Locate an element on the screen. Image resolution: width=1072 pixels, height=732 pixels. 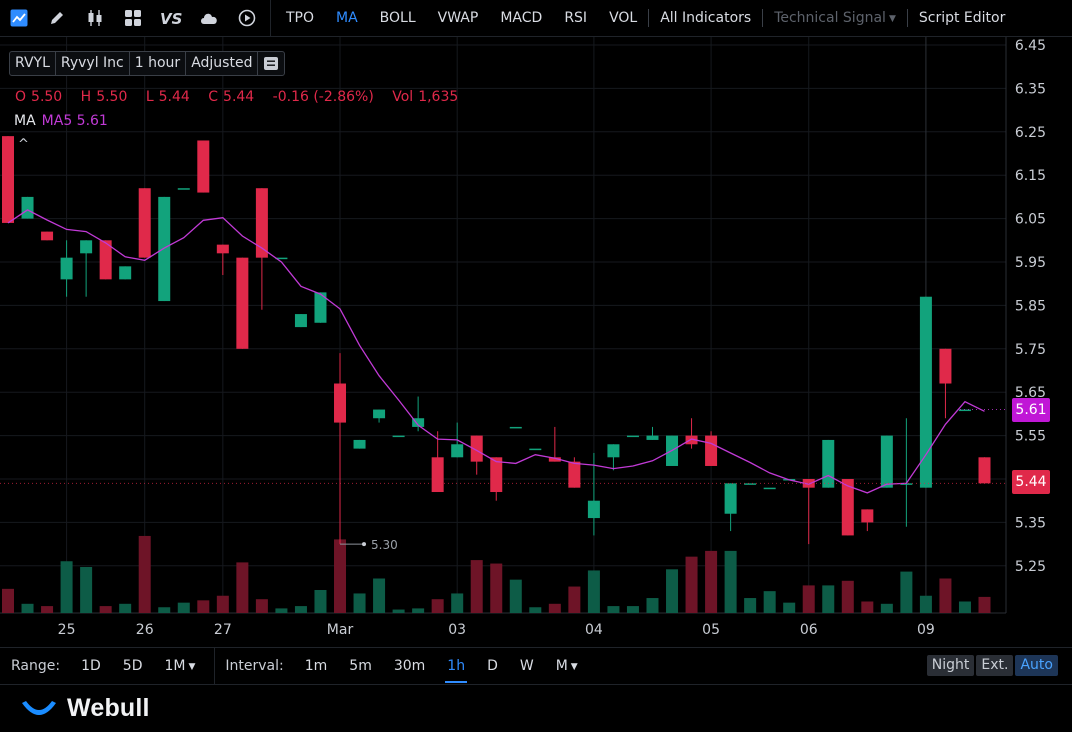
indicator-divider is located at coordinates (907, 18).